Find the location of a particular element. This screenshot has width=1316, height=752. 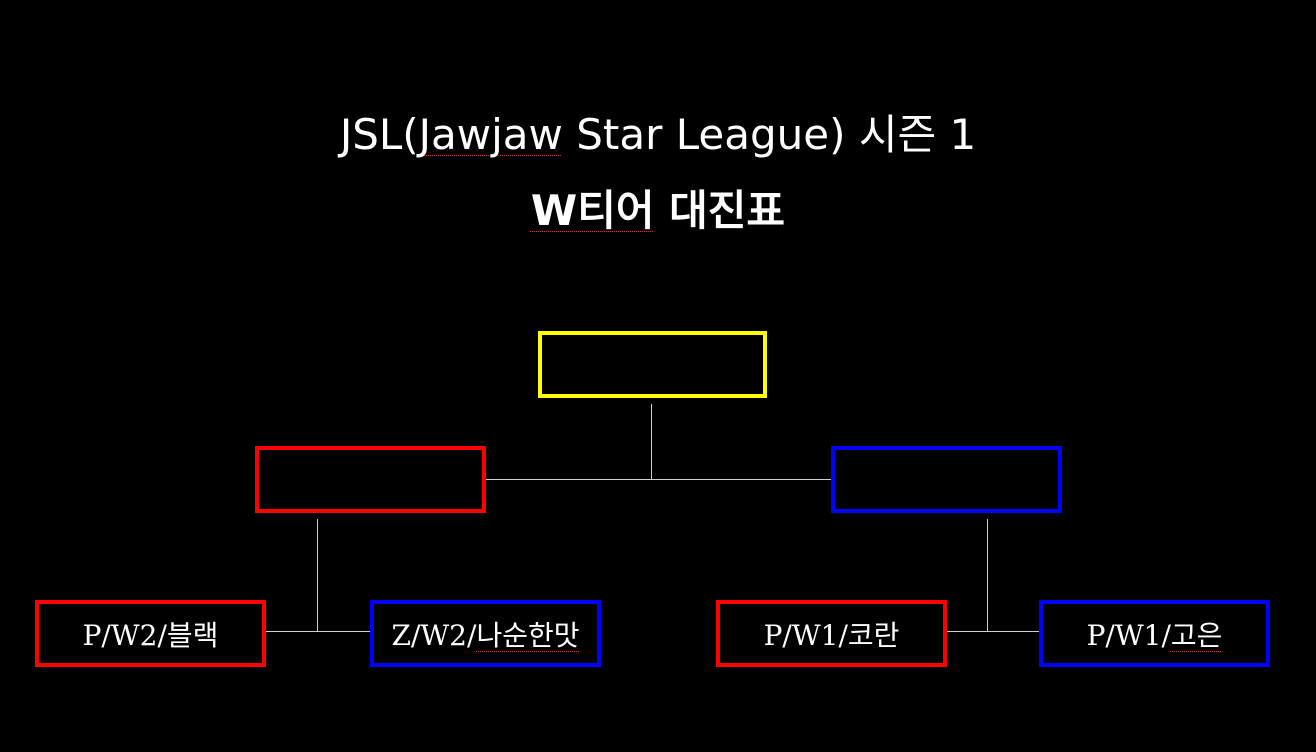

player-box-1: P/W2/블랙 is located at coordinates (150, 633).